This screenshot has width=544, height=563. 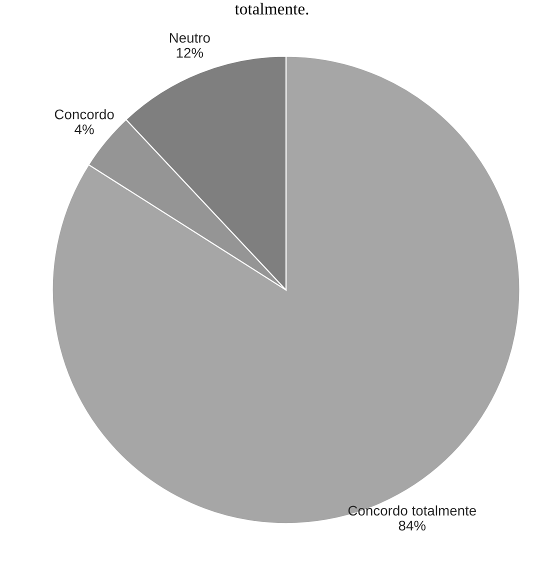 I want to click on data-label: 4%, so click(x=84, y=129).